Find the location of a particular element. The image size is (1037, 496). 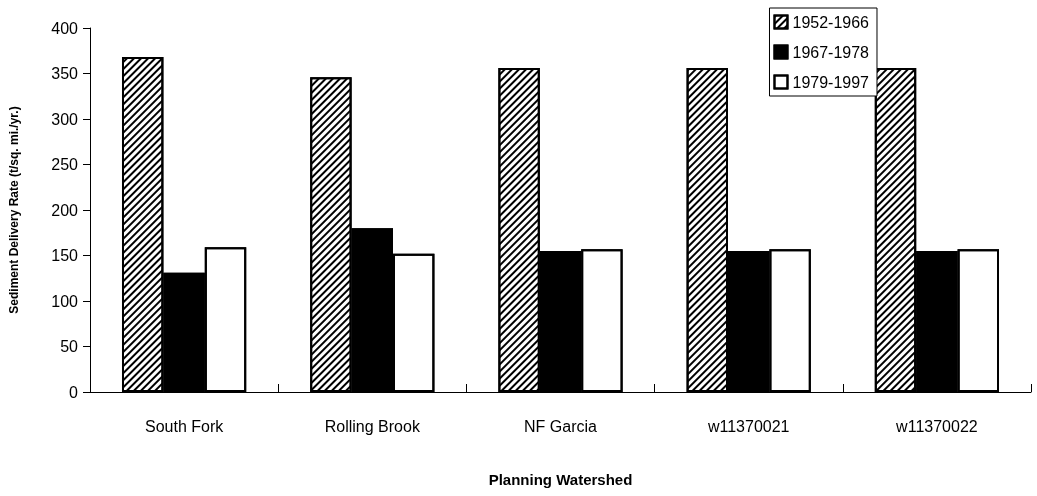

x-tick-label: NF Garcia is located at coordinates (561, 426).